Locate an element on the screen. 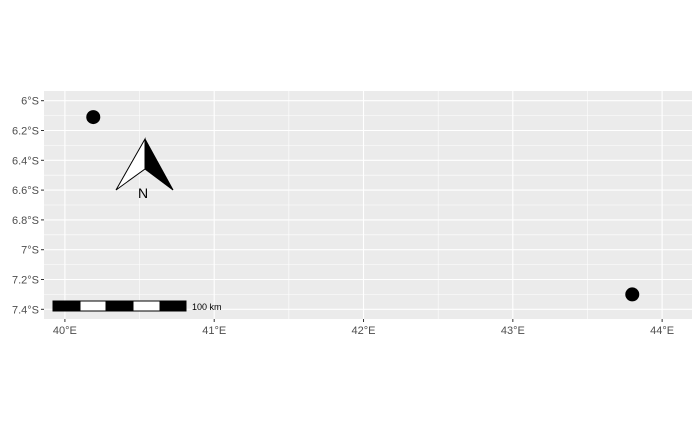  scale-bar-label: 100 km is located at coordinates (207, 307).